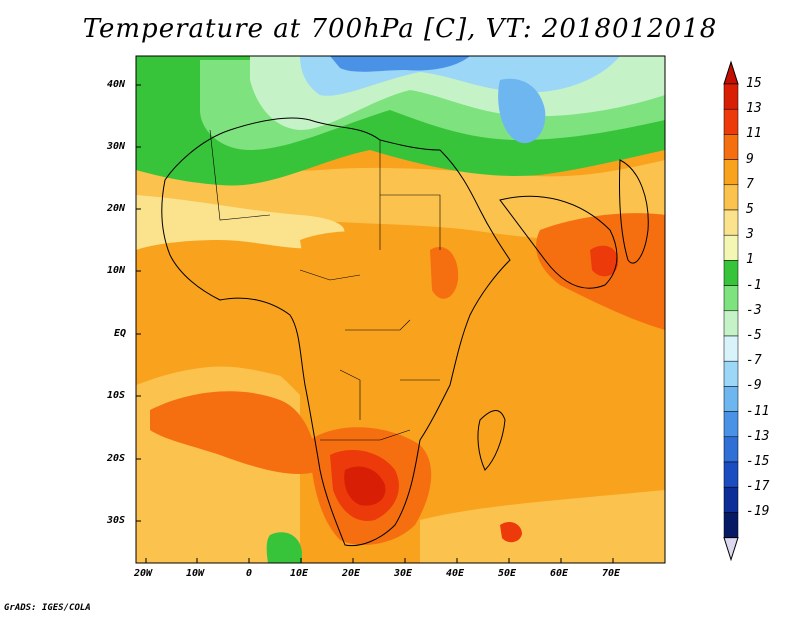  I want to click on colorbar-label: 13, so click(754, 109).